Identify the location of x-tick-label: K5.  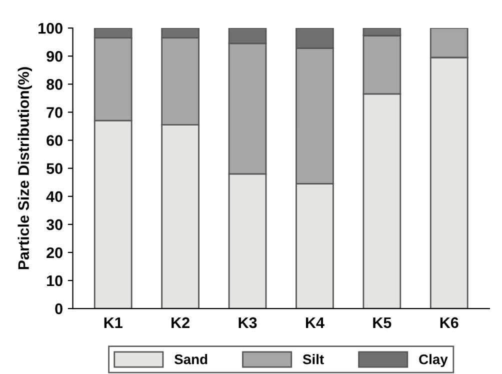
(382, 322).